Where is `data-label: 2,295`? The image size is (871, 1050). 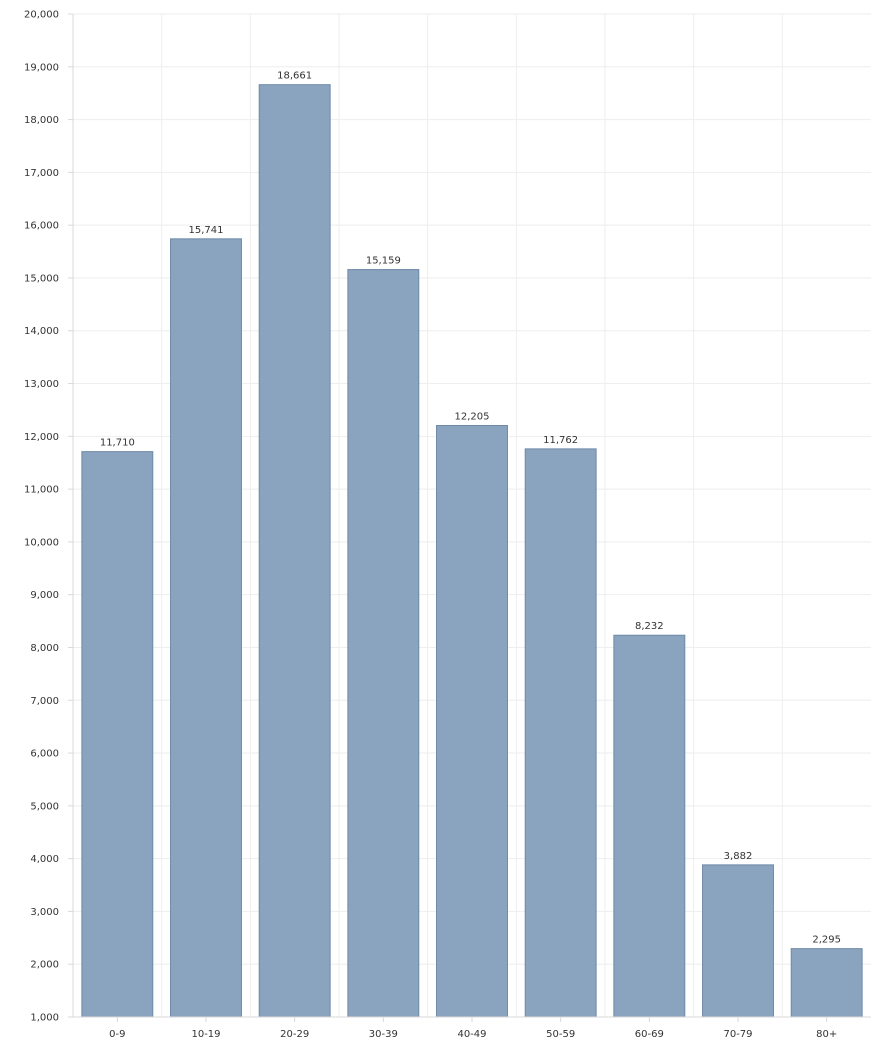 data-label: 2,295 is located at coordinates (826, 940).